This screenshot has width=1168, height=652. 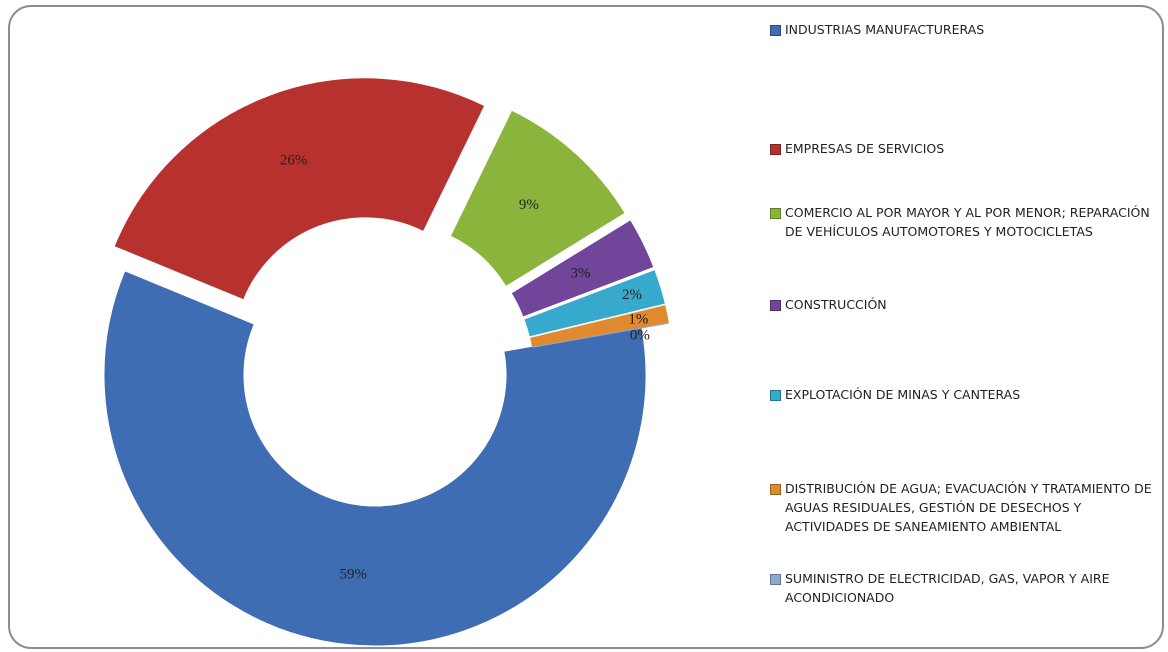 What do you see at coordinates (529, 205) in the screenshot?
I see `data-label: 9%` at bounding box center [529, 205].